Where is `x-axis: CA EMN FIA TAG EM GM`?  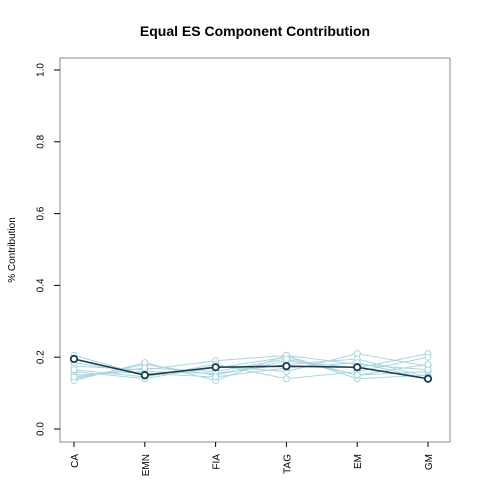
x-axis: CA EMN FIA TAG EM GM is located at coordinates (252, 459).